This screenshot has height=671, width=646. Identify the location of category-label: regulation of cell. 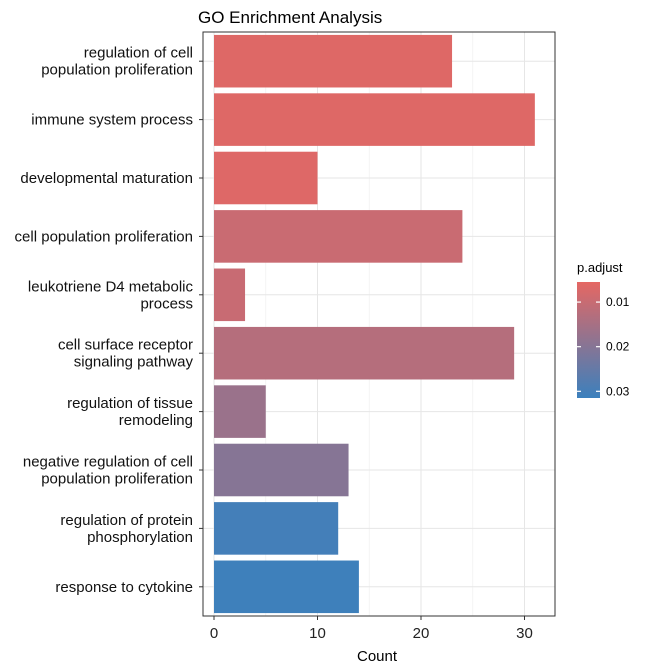
(138, 53).